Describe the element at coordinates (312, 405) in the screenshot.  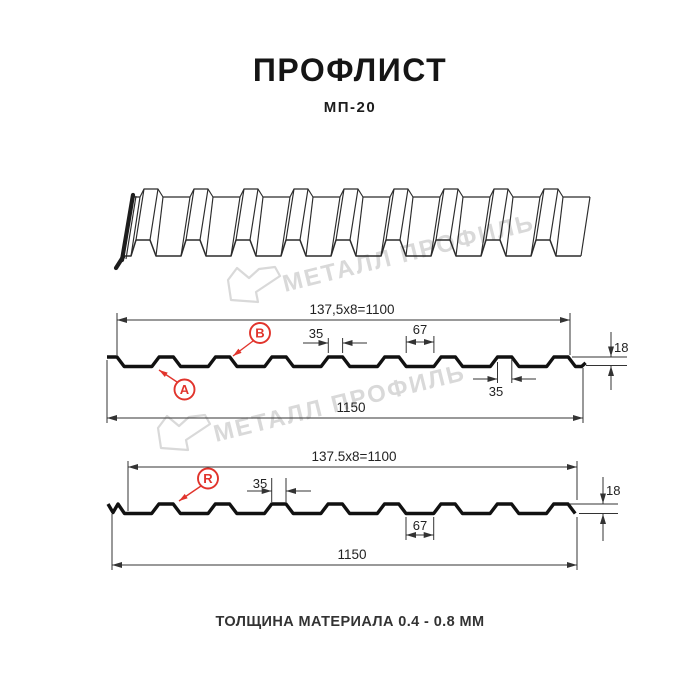
I see `watermark-logo-middle: МЕТАЛЛ ПРОФИЛЬ` at that location.